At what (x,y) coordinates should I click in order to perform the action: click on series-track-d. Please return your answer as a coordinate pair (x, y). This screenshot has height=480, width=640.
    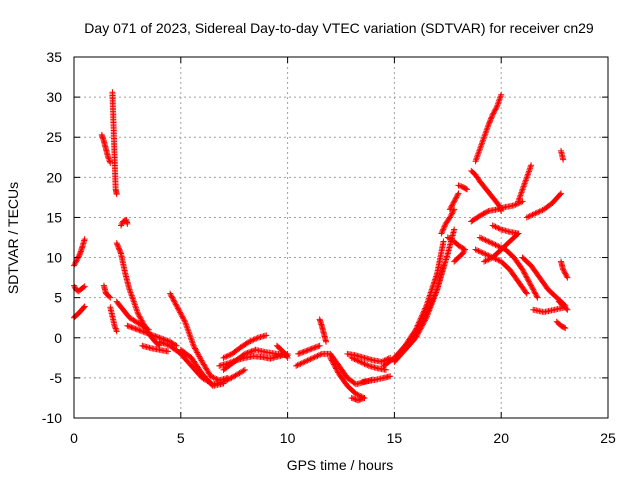
    Looking at the image, I should click on (106, 148).